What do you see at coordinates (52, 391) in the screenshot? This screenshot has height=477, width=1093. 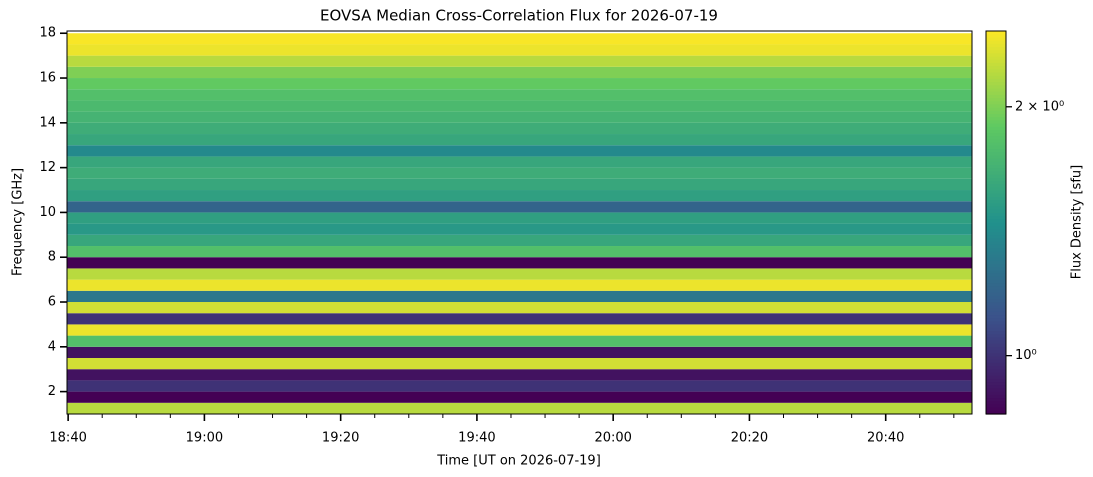 I see `y-tick-label: 2` at bounding box center [52, 391].